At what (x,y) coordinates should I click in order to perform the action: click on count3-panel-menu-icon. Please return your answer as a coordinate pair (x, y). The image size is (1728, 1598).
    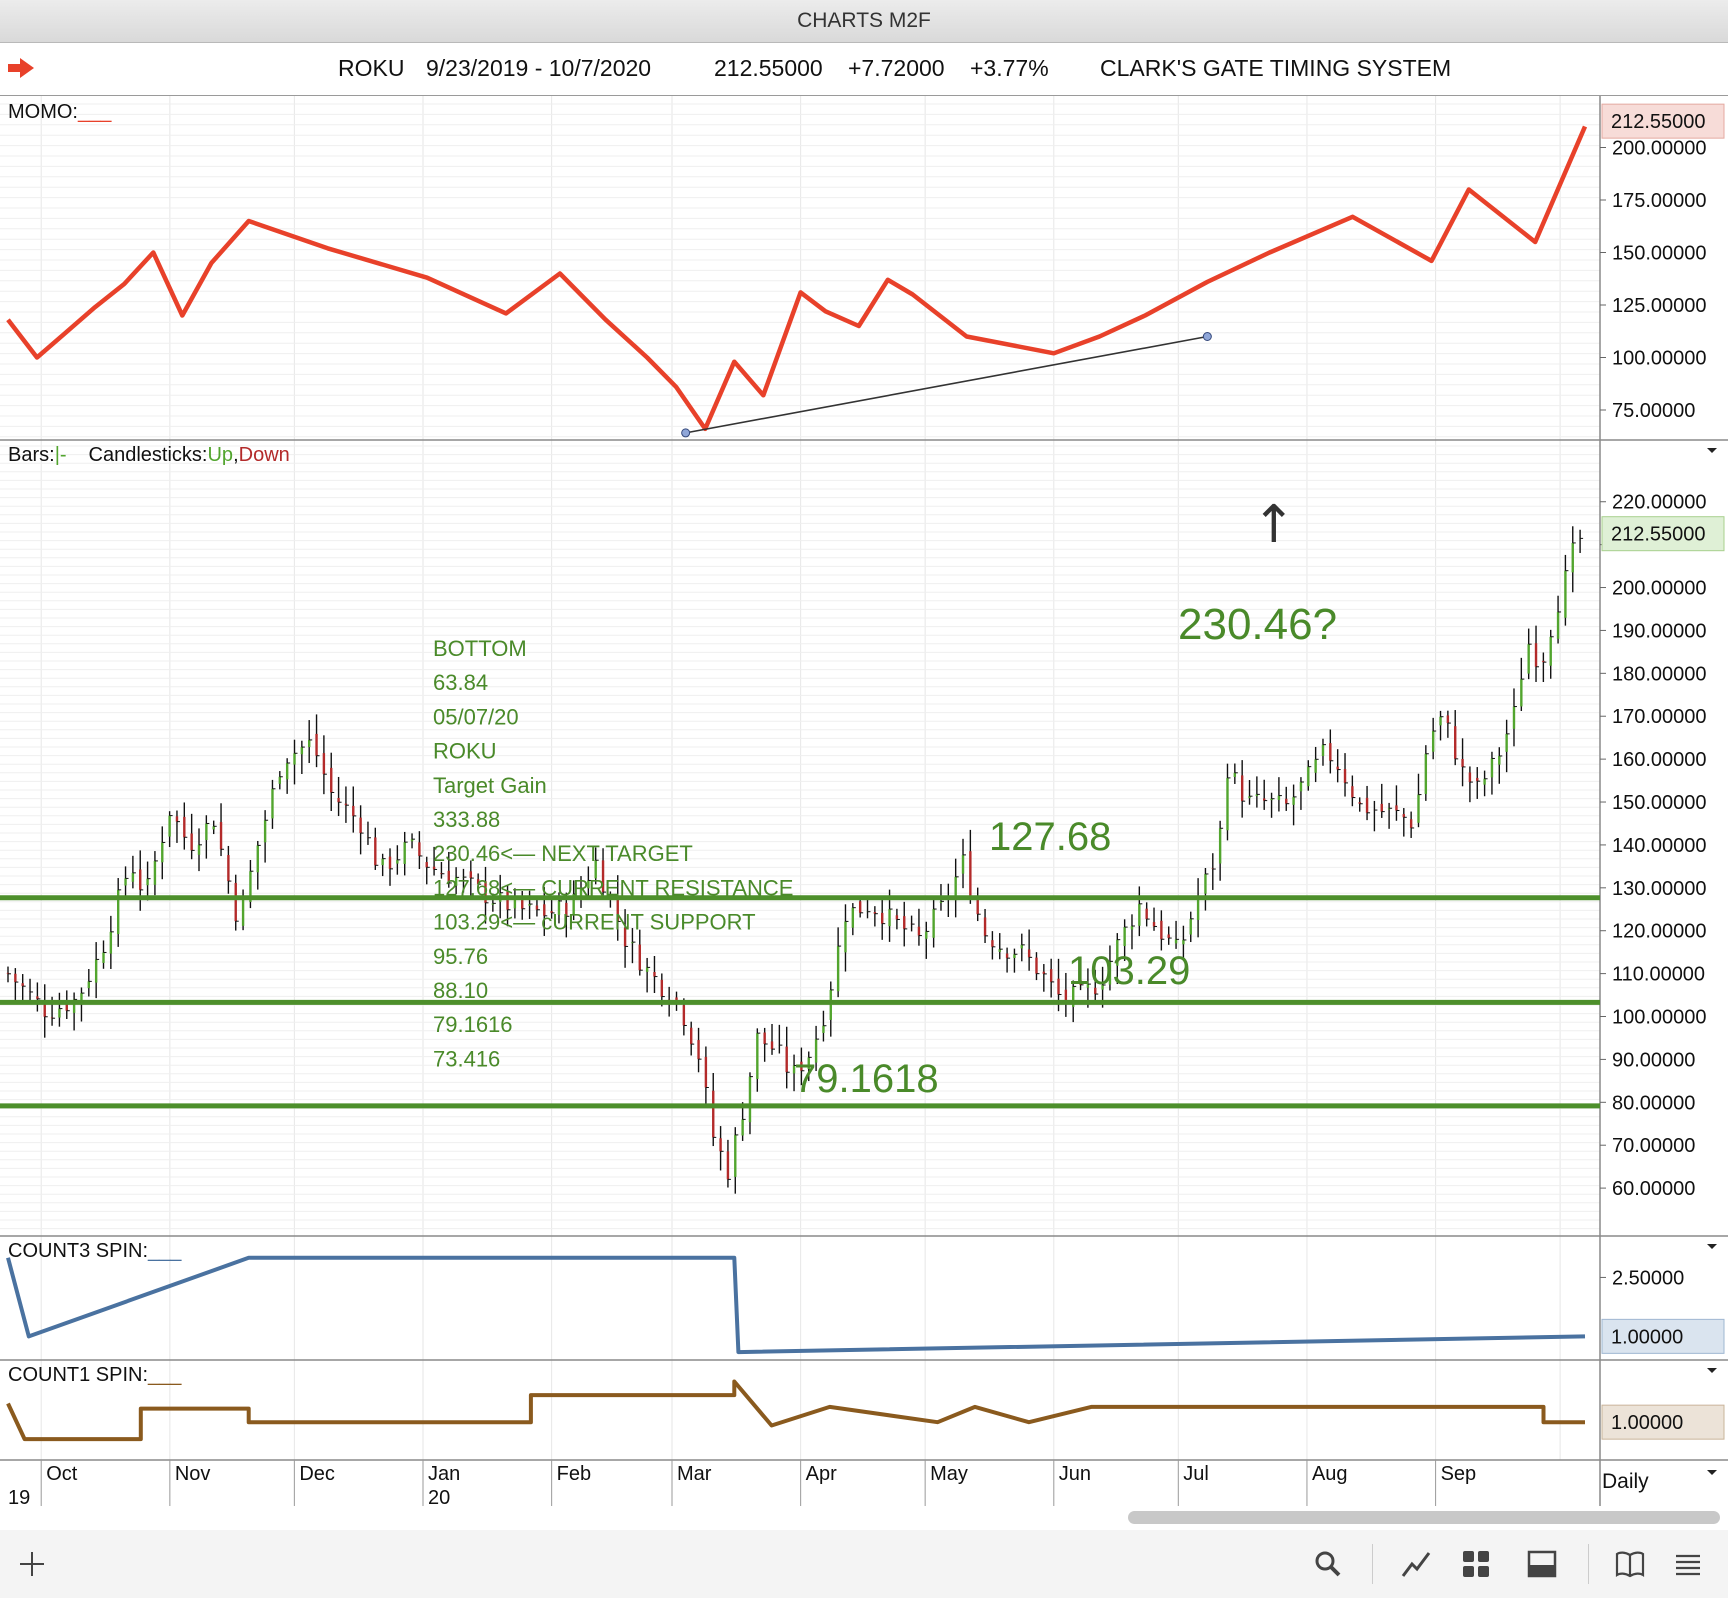
    Looking at the image, I should click on (1712, 1246).